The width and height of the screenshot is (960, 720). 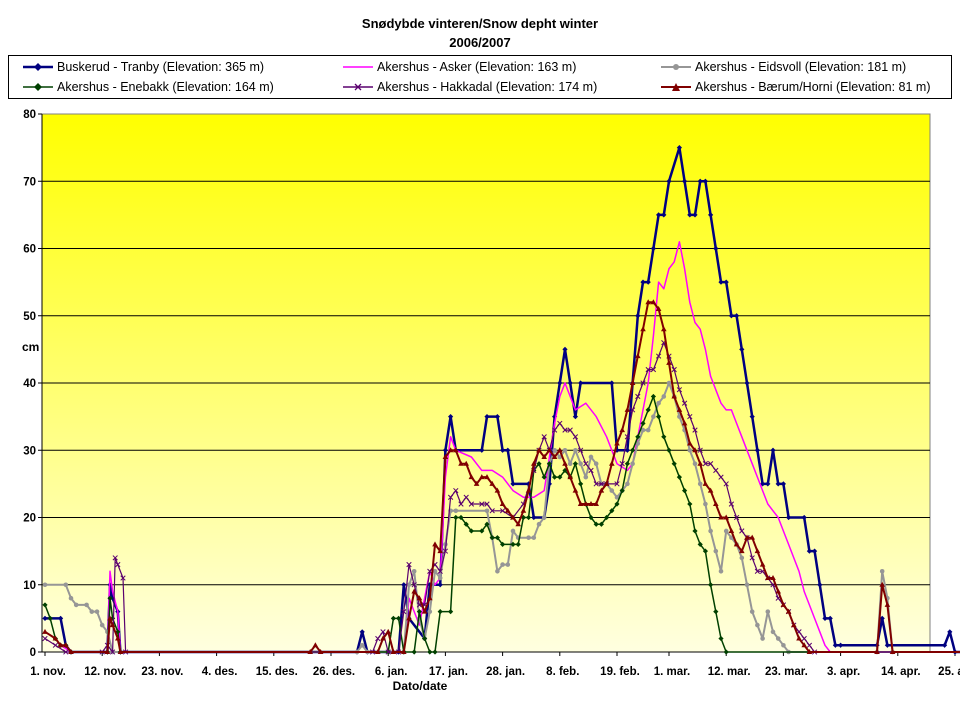 I want to click on chart-subtitle: 2006/2007, so click(x=480, y=42).